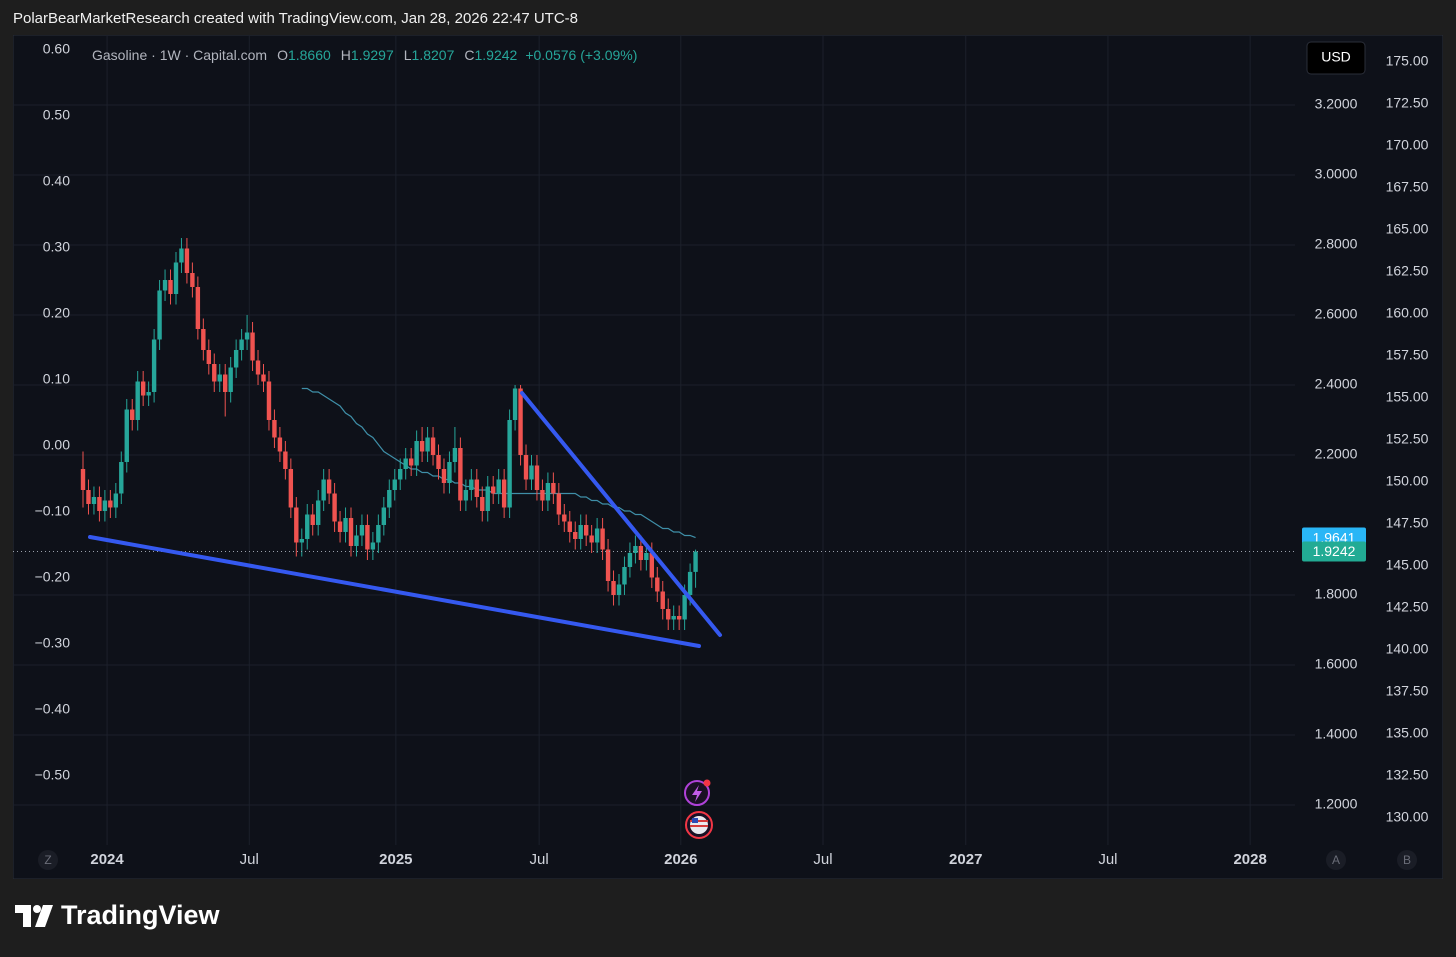 The width and height of the screenshot is (1456, 957). I want to click on axis-button-label: A, so click(1336, 860).